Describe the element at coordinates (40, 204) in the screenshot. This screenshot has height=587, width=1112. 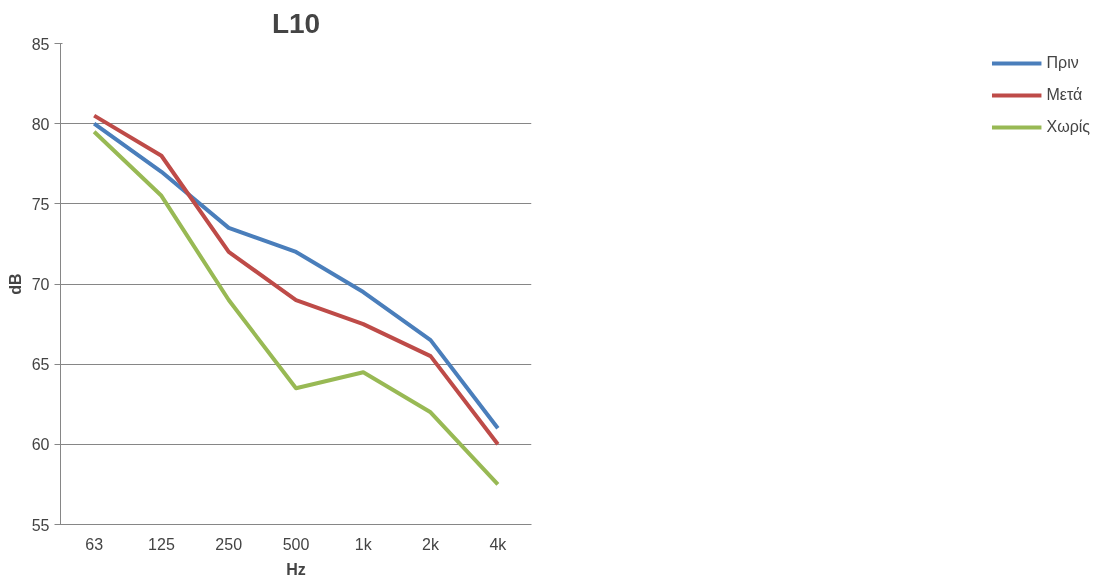
I see `y-tick-label: 75` at that location.